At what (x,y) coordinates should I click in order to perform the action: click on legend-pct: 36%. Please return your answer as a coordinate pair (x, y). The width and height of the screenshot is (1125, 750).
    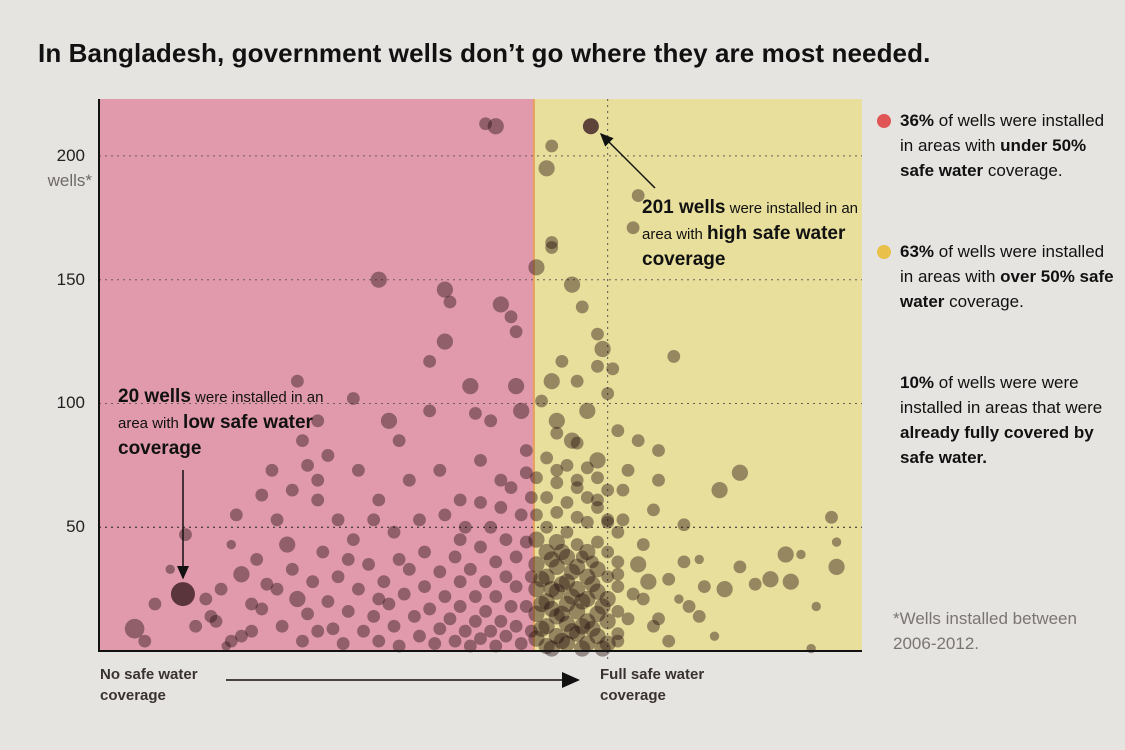
    Looking at the image, I should click on (917, 120).